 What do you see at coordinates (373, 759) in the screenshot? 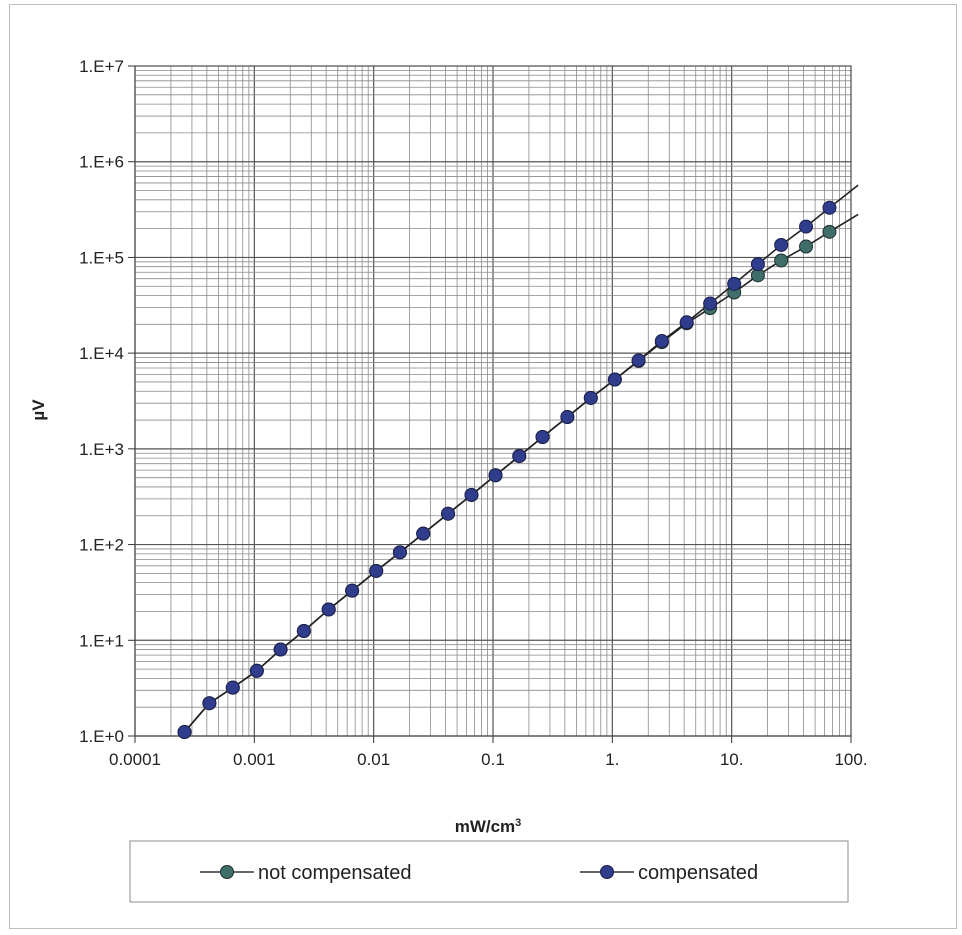
I see `x-tick-label: 0.01` at bounding box center [373, 759].